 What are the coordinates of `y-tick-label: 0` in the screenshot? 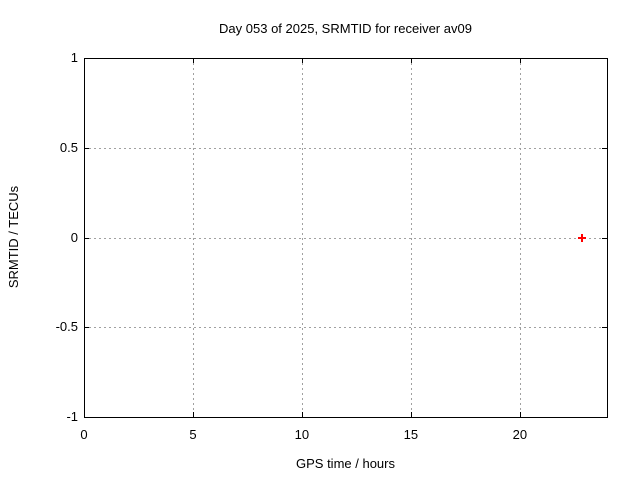 It's located at (74, 237).